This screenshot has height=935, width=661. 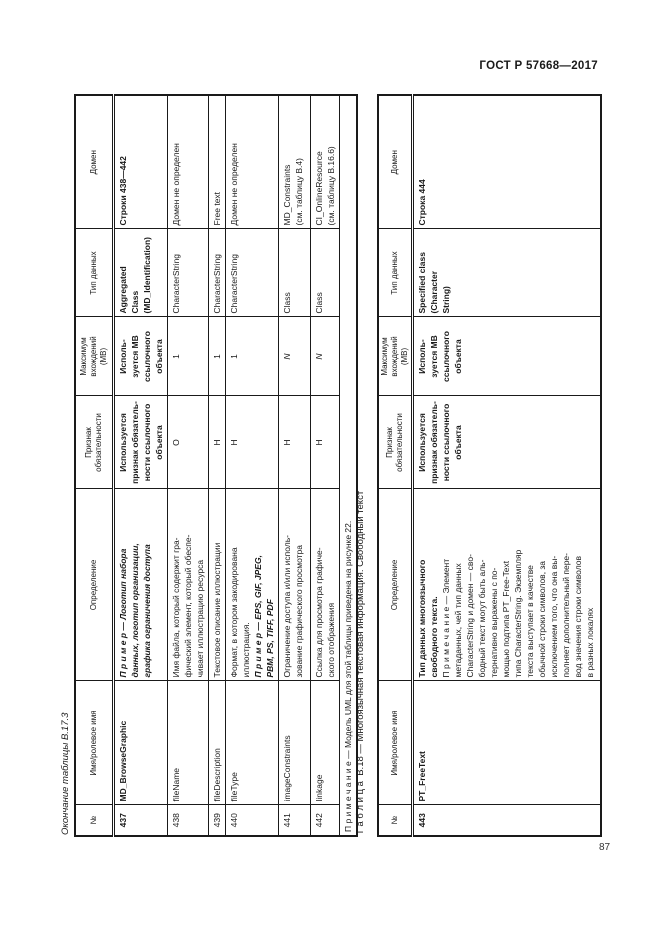 I want to click on row-num: 440, so click(x=251, y=820).